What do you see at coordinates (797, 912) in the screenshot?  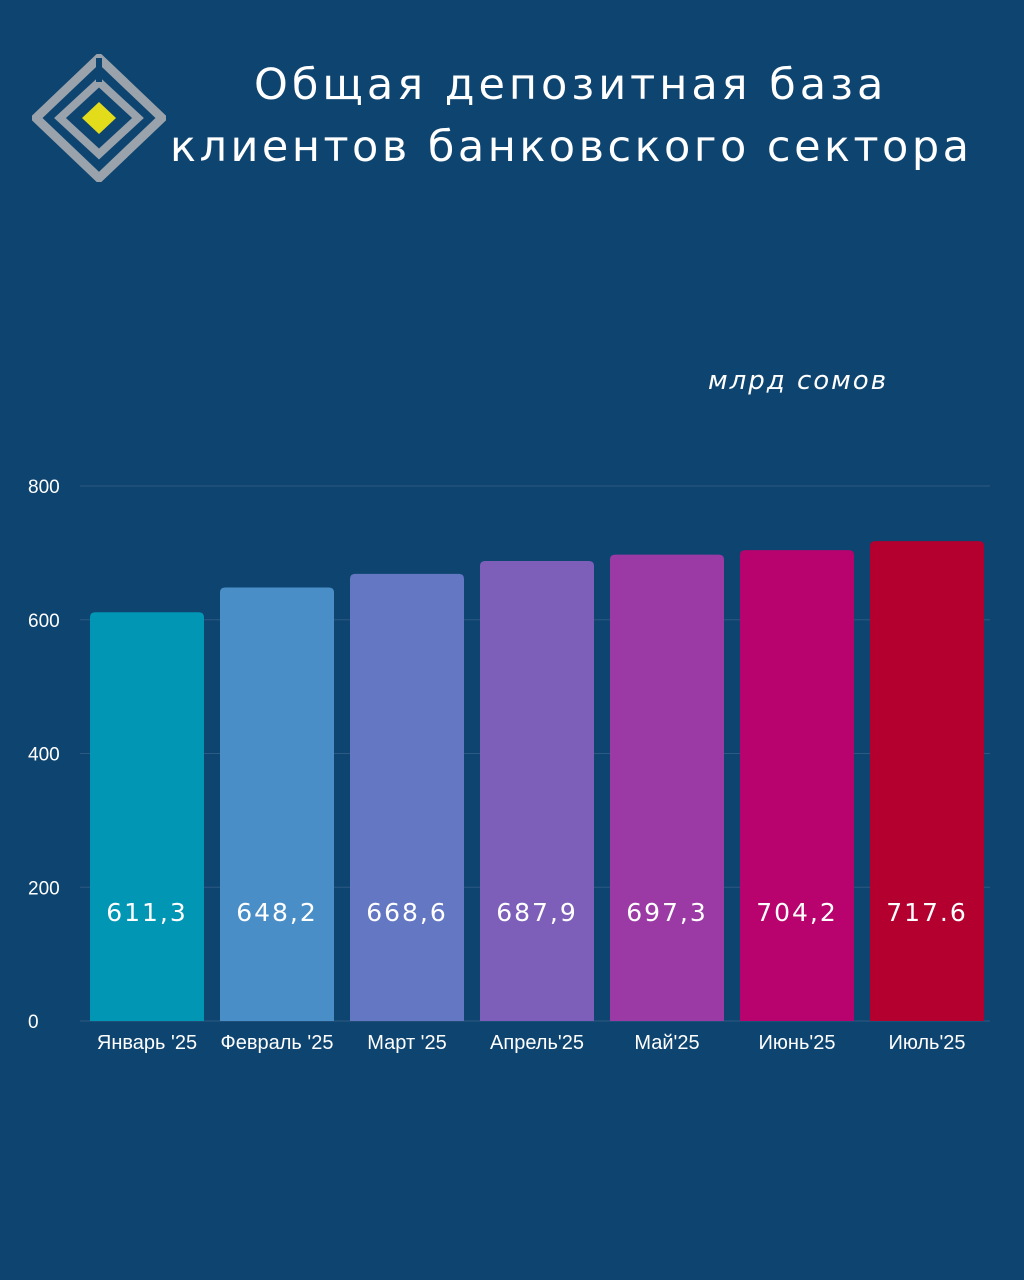 I see `bar-value-label: 704,2` at bounding box center [797, 912].